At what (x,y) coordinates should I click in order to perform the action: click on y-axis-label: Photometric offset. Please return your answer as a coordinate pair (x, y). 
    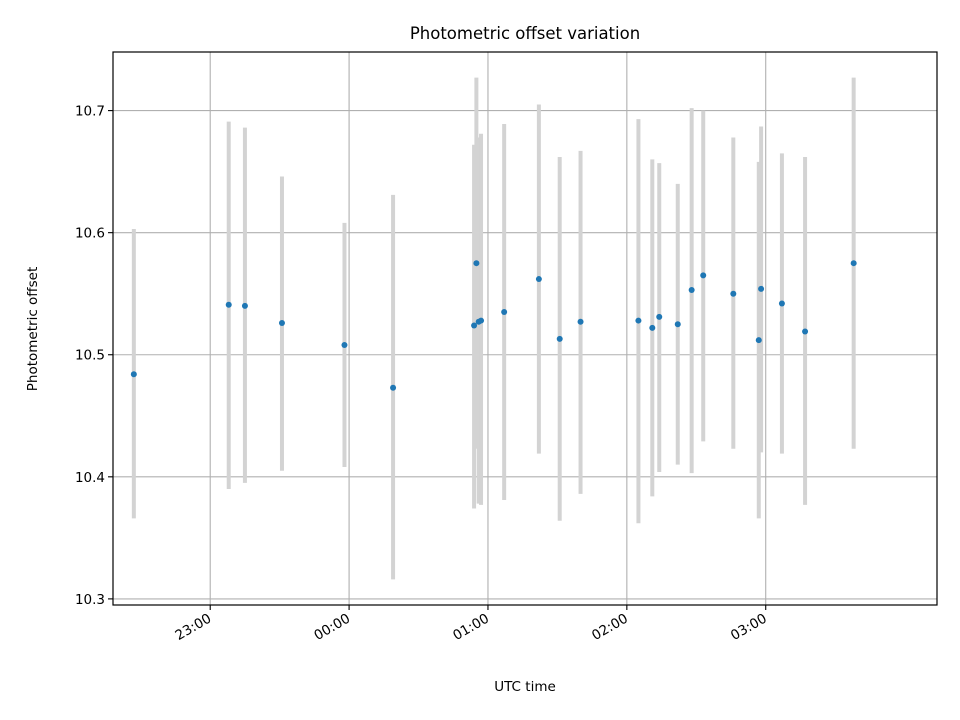
    Looking at the image, I should click on (33, 329).